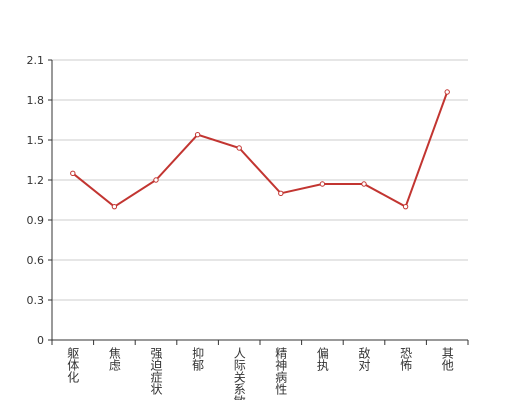 The width and height of the screenshot is (520, 400). Describe the element at coordinates (36, 140) in the screenshot. I see `y-tick-label: 1.5` at that location.